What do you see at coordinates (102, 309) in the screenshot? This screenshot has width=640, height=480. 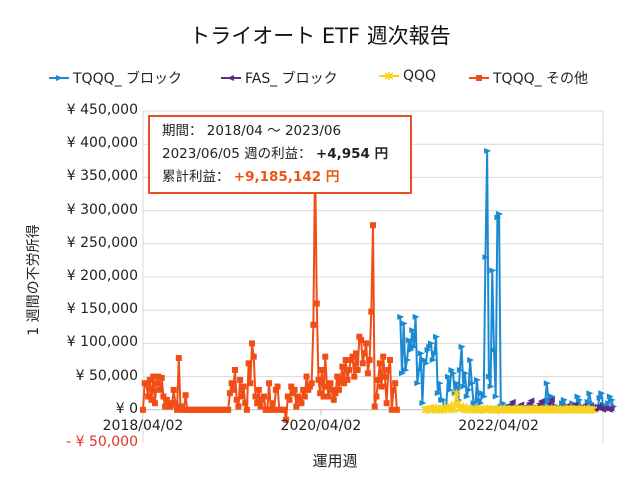 I see `y-tick-label: ¥ 150,000` at bounding box center [102, 309].